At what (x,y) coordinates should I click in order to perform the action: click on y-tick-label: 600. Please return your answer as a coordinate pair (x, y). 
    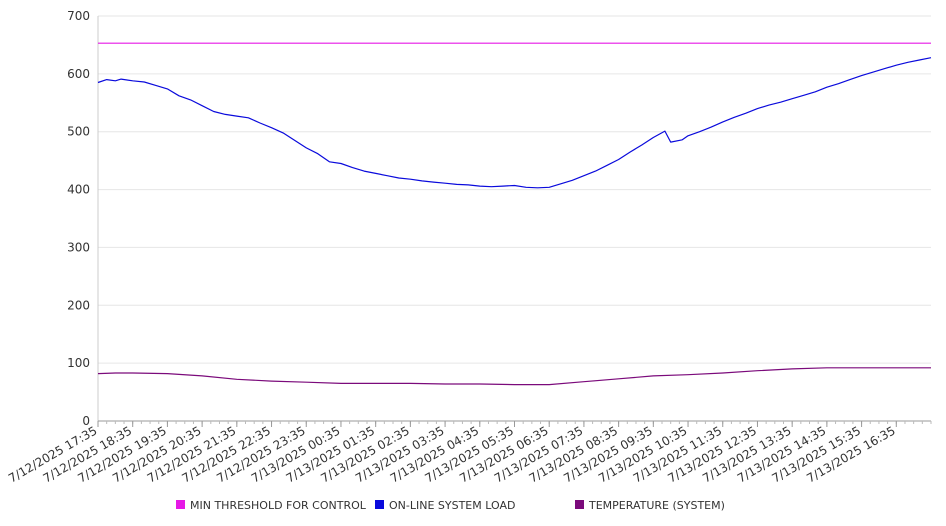
    Looking at the image, I should click on (78, 74).